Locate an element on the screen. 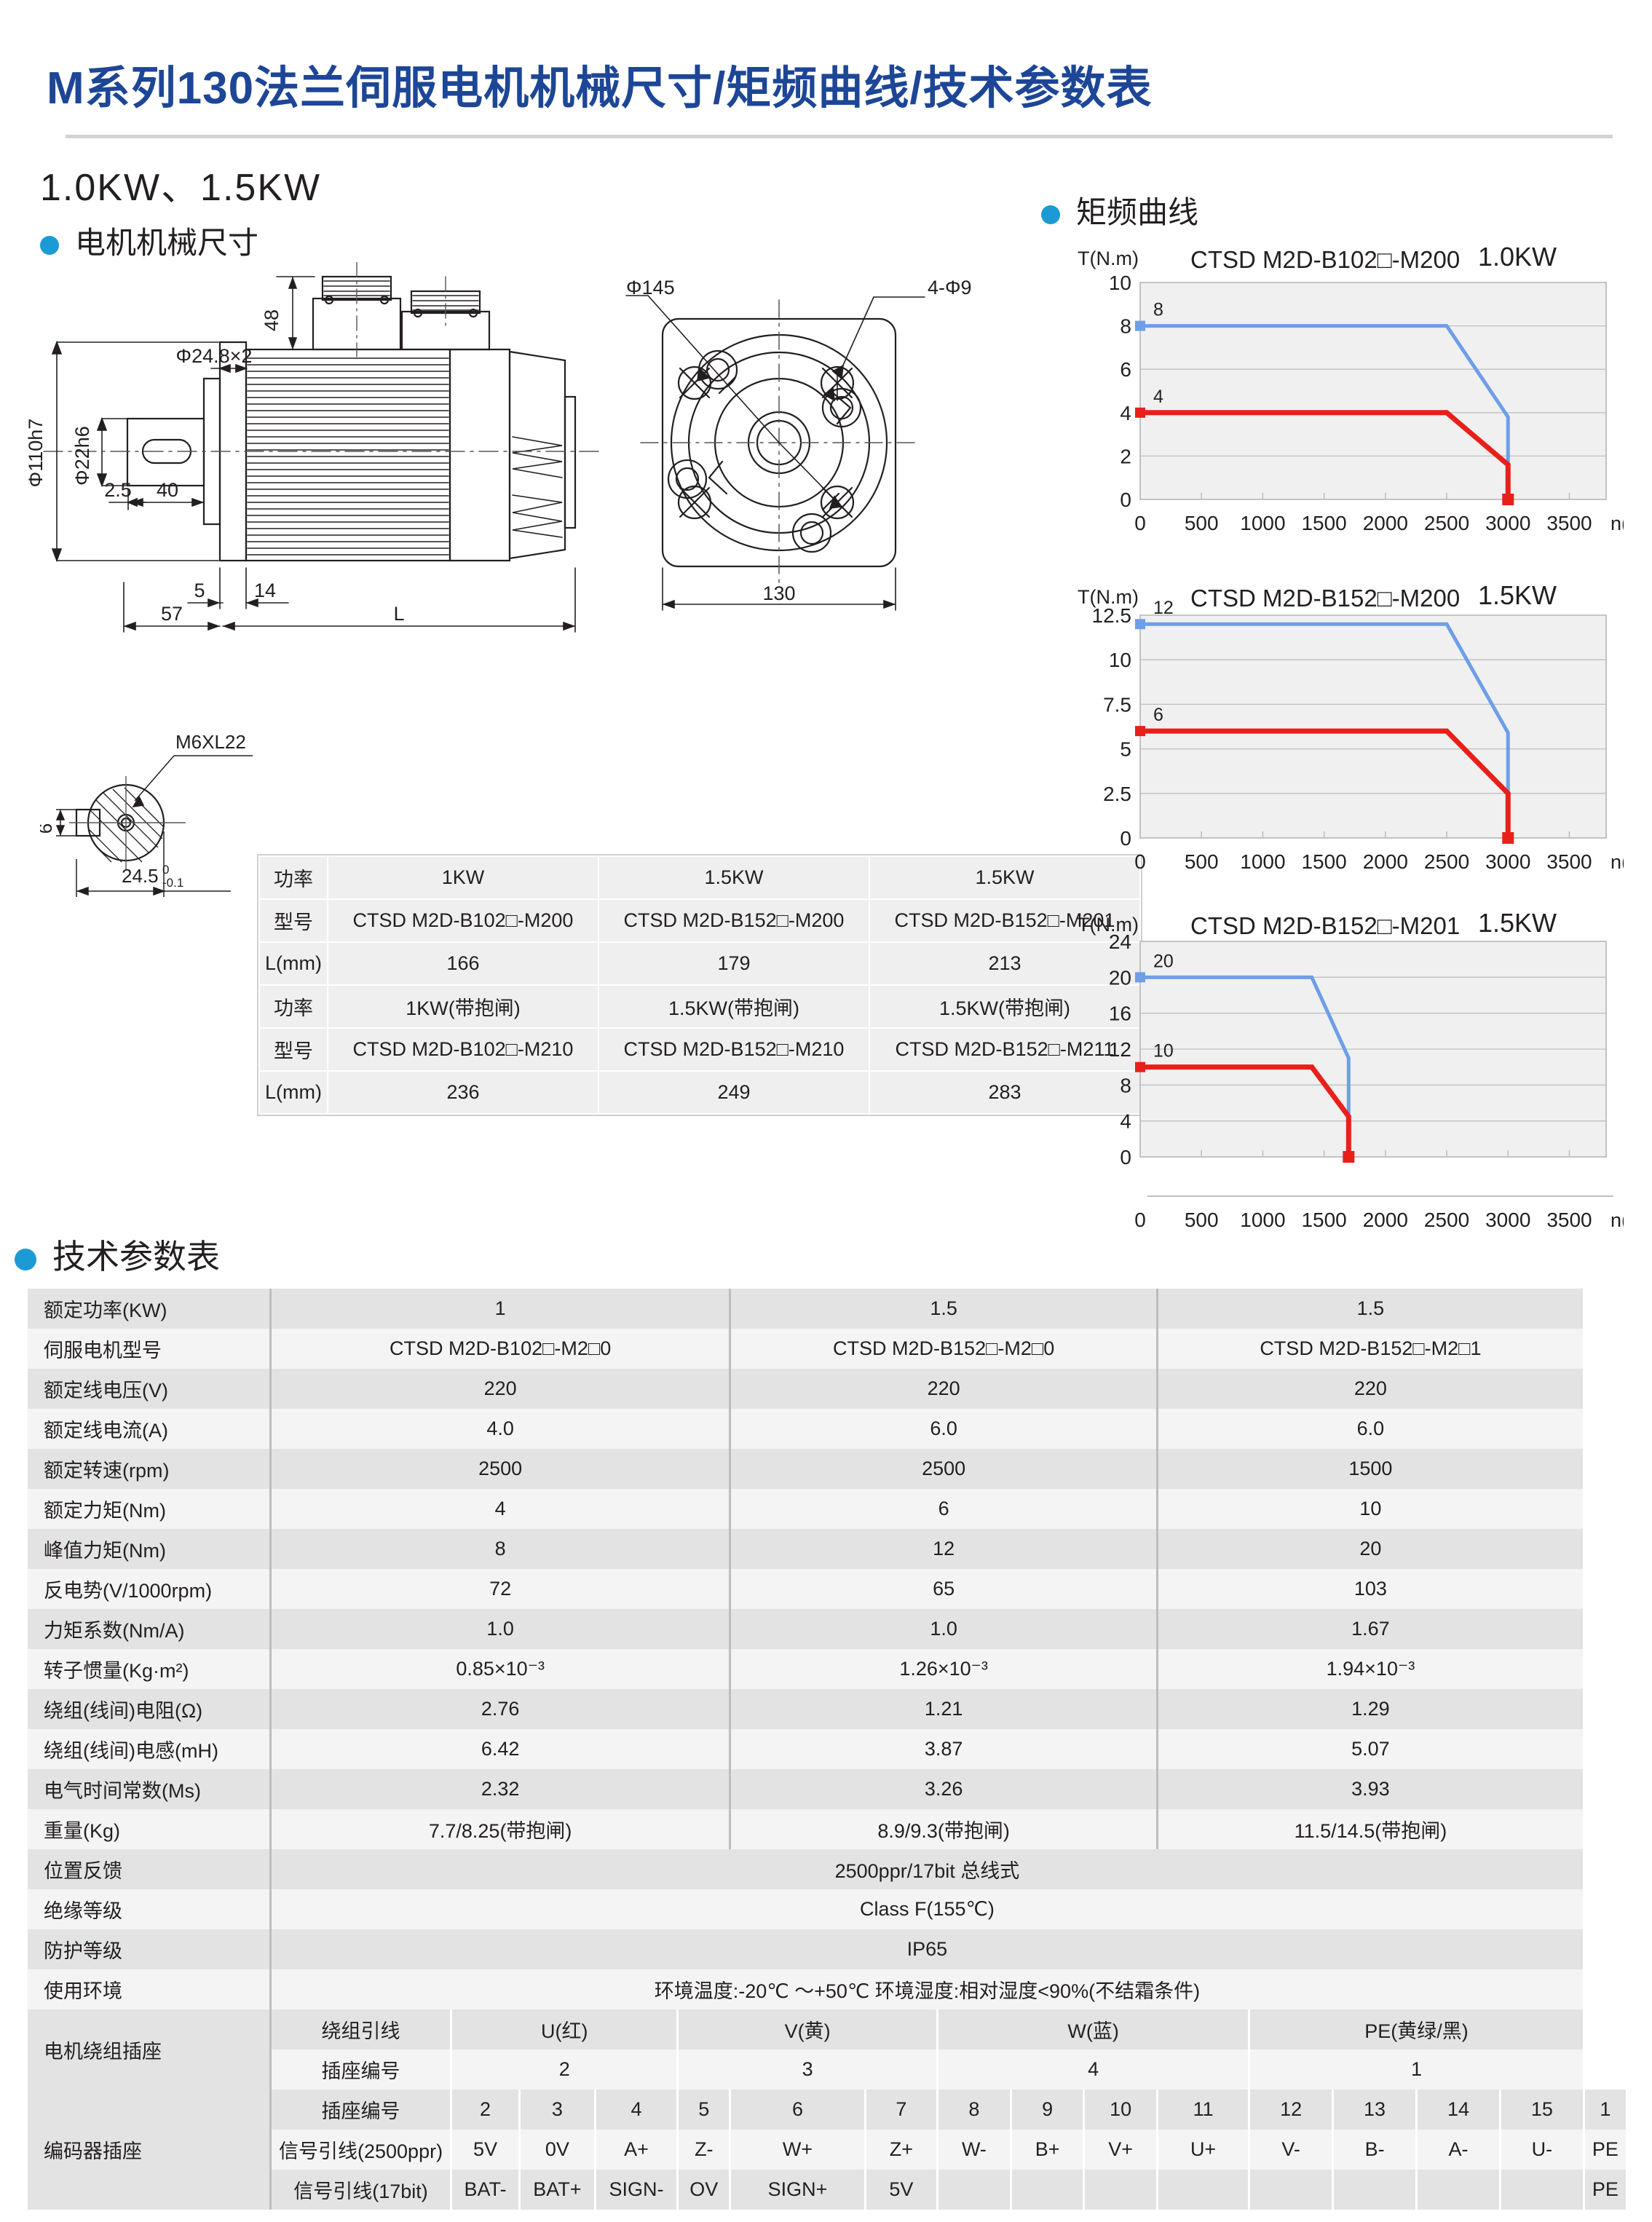 This screenshot has width=1652, height=2222. y-tick-label: 2 is located at coordinates (1125, 456).